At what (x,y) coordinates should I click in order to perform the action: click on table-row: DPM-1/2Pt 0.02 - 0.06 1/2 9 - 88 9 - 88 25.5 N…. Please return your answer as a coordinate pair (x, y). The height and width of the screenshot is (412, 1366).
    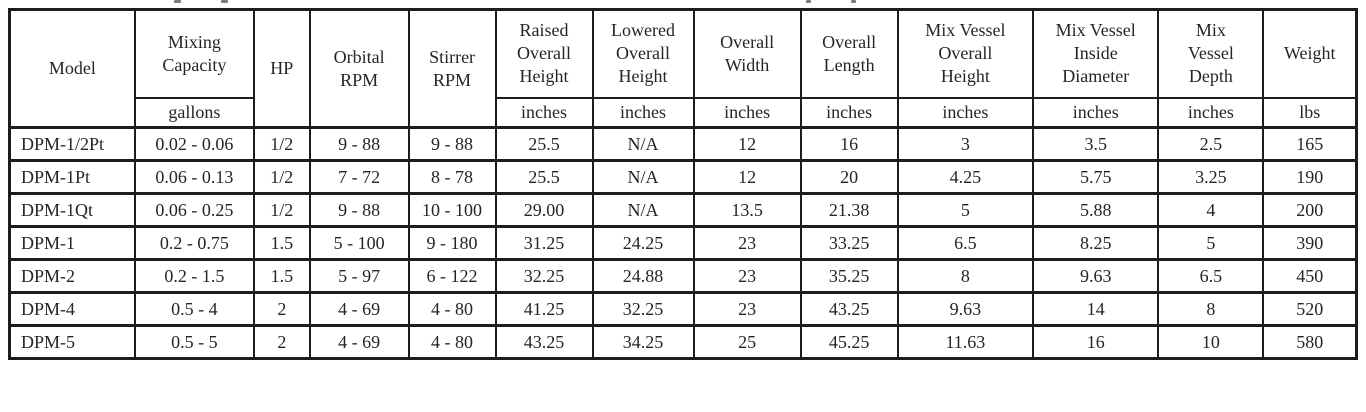
    Looking at the image, I should click on (683, 144).